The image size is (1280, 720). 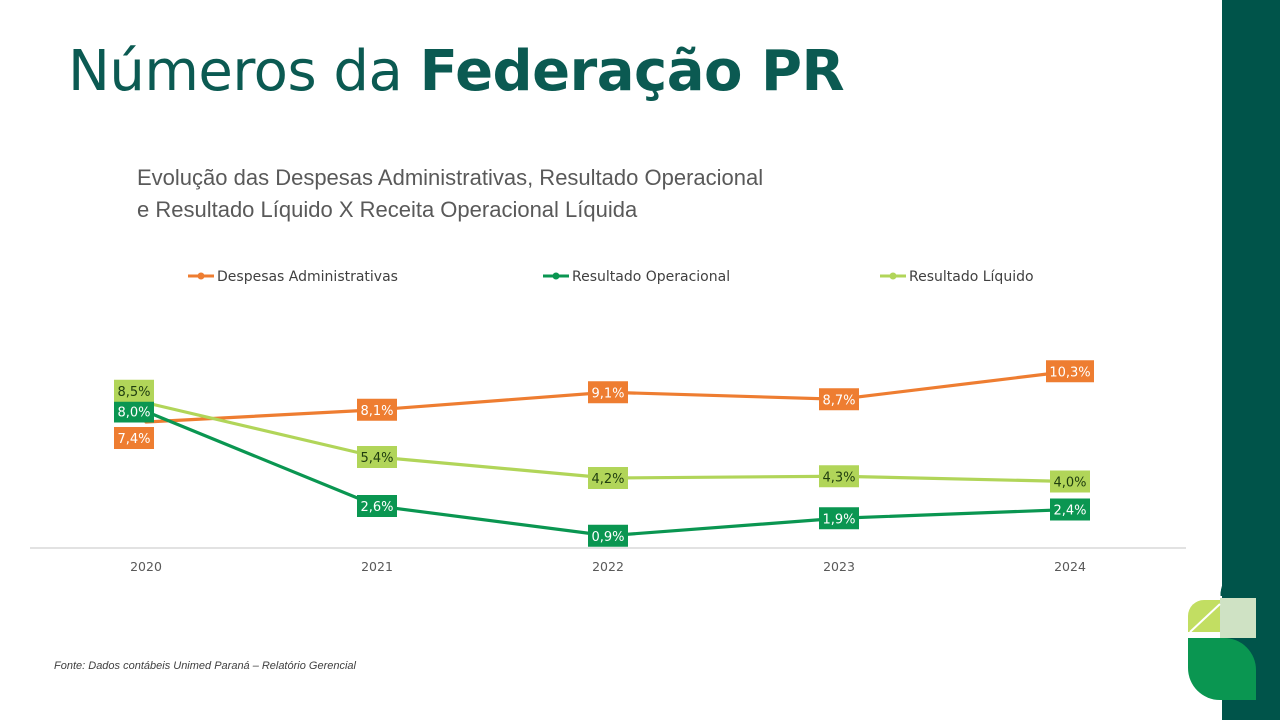 I want to click on data-label-0-3: 8,7%, so click(x=839, y=399).